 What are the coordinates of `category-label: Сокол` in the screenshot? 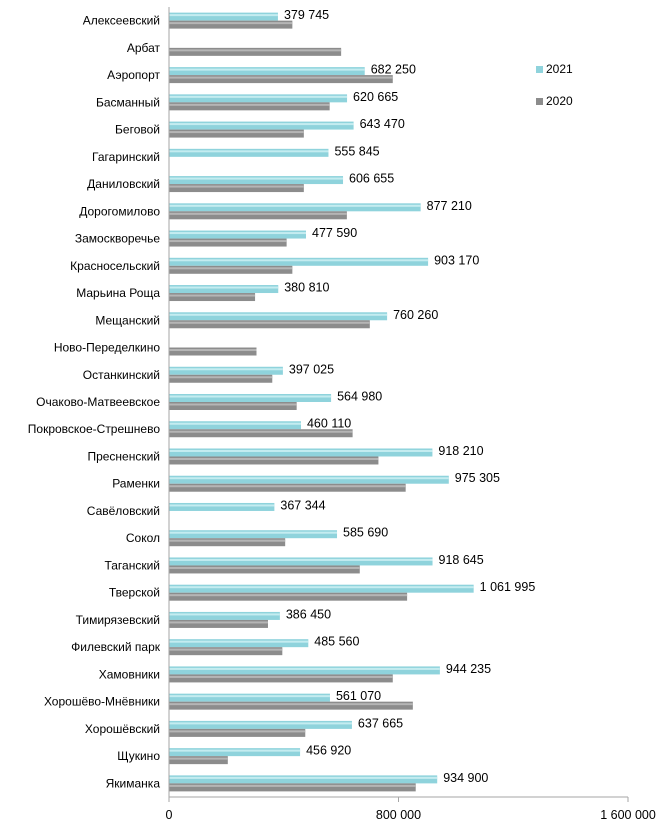 It's located at (143, 538).